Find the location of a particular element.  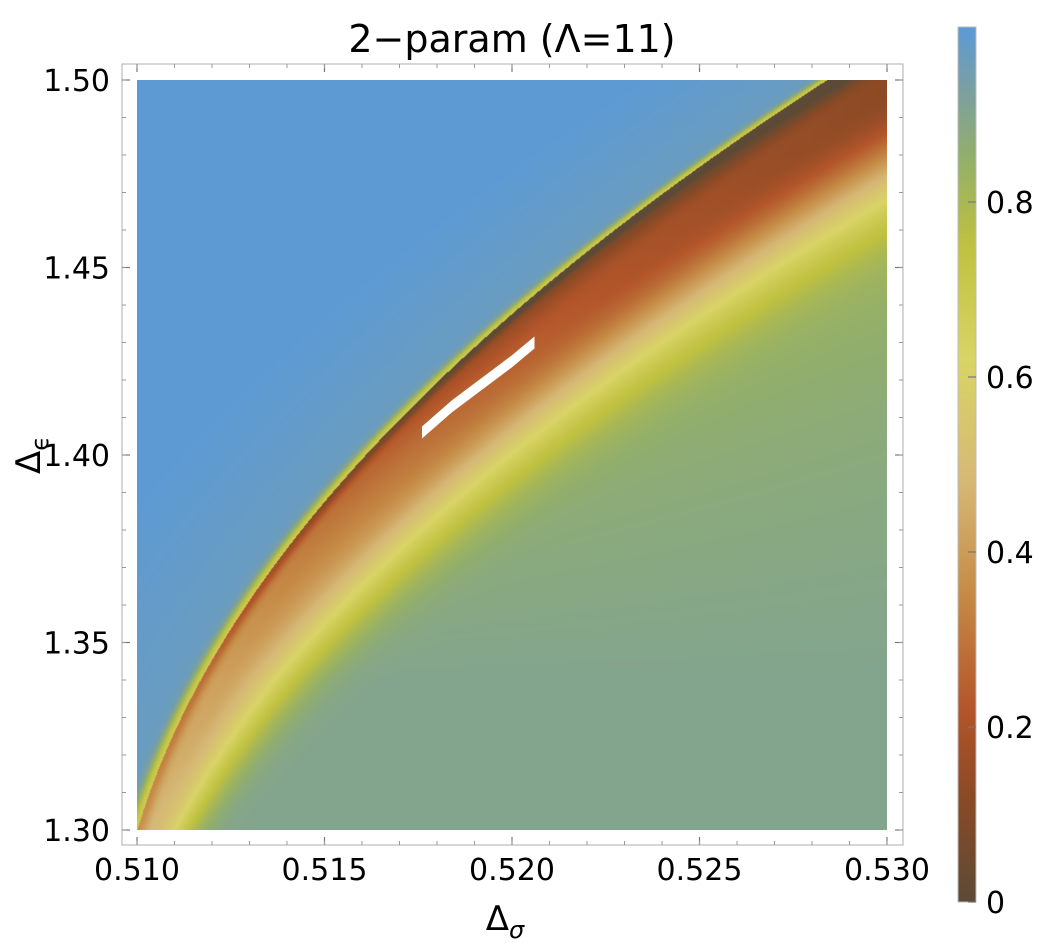

x-tick-label-2: 0.520 is located at coordinates (512, 870).